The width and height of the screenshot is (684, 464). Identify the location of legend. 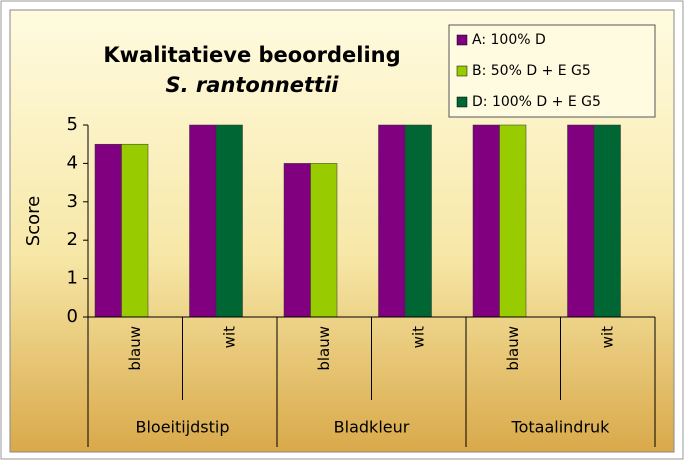
(552, 71).